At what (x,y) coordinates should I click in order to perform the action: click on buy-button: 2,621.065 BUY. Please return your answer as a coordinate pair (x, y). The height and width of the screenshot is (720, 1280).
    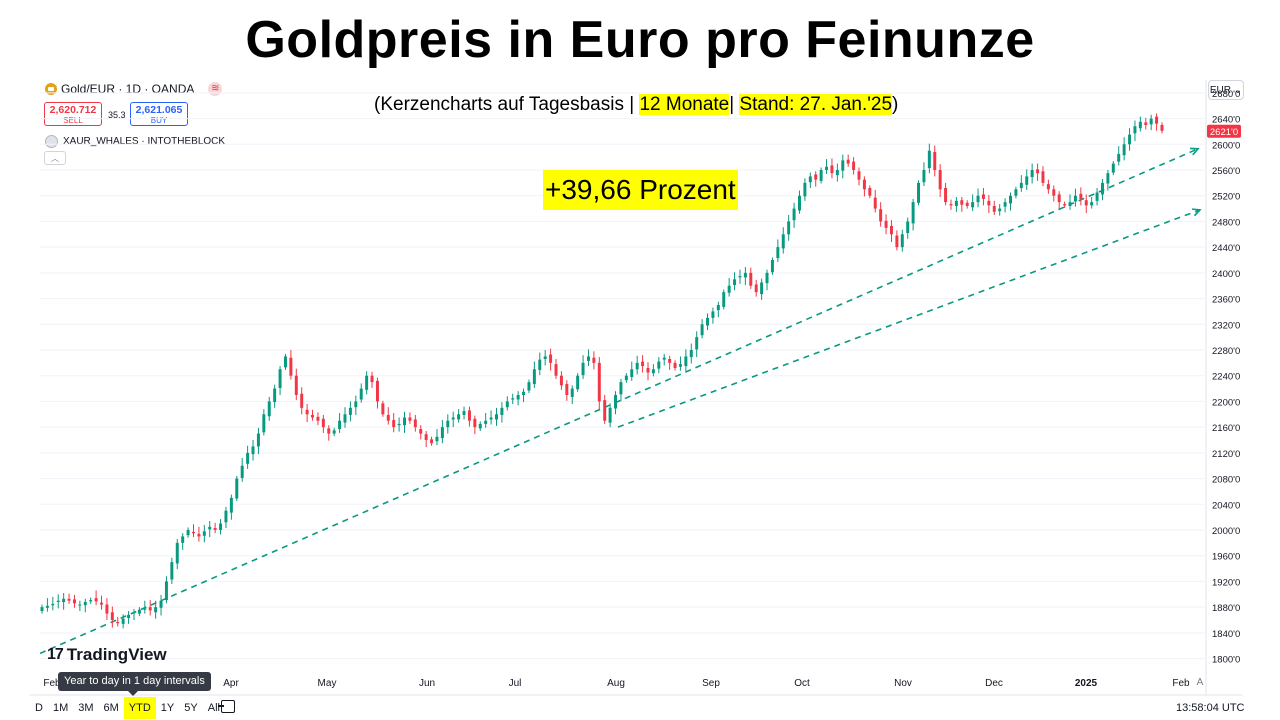
    Looking at the image, I should click on (159, 114).